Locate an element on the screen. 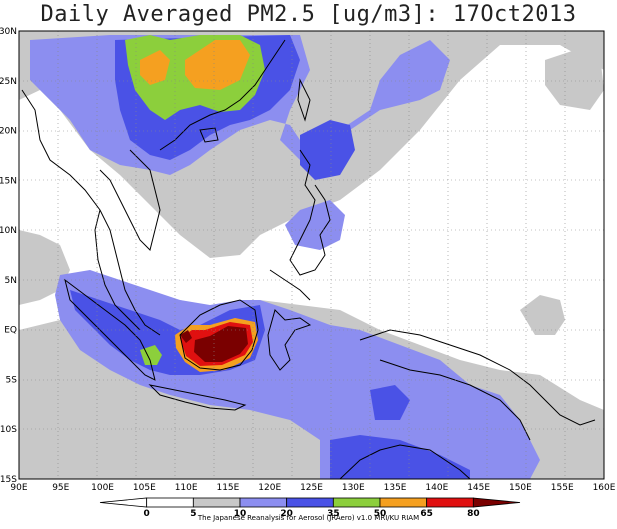 Image resolution: width=617 pixels, height=529 pixels. colorbar-label: 35 is located at coordinates (333, 514).